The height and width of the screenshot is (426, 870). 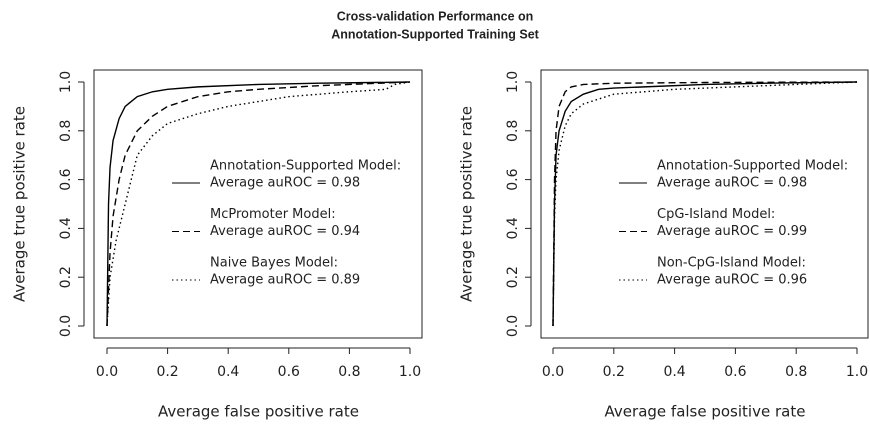 I want to click on figure-title: Annotation-Supported Training Set, so click(x=435, y=34).